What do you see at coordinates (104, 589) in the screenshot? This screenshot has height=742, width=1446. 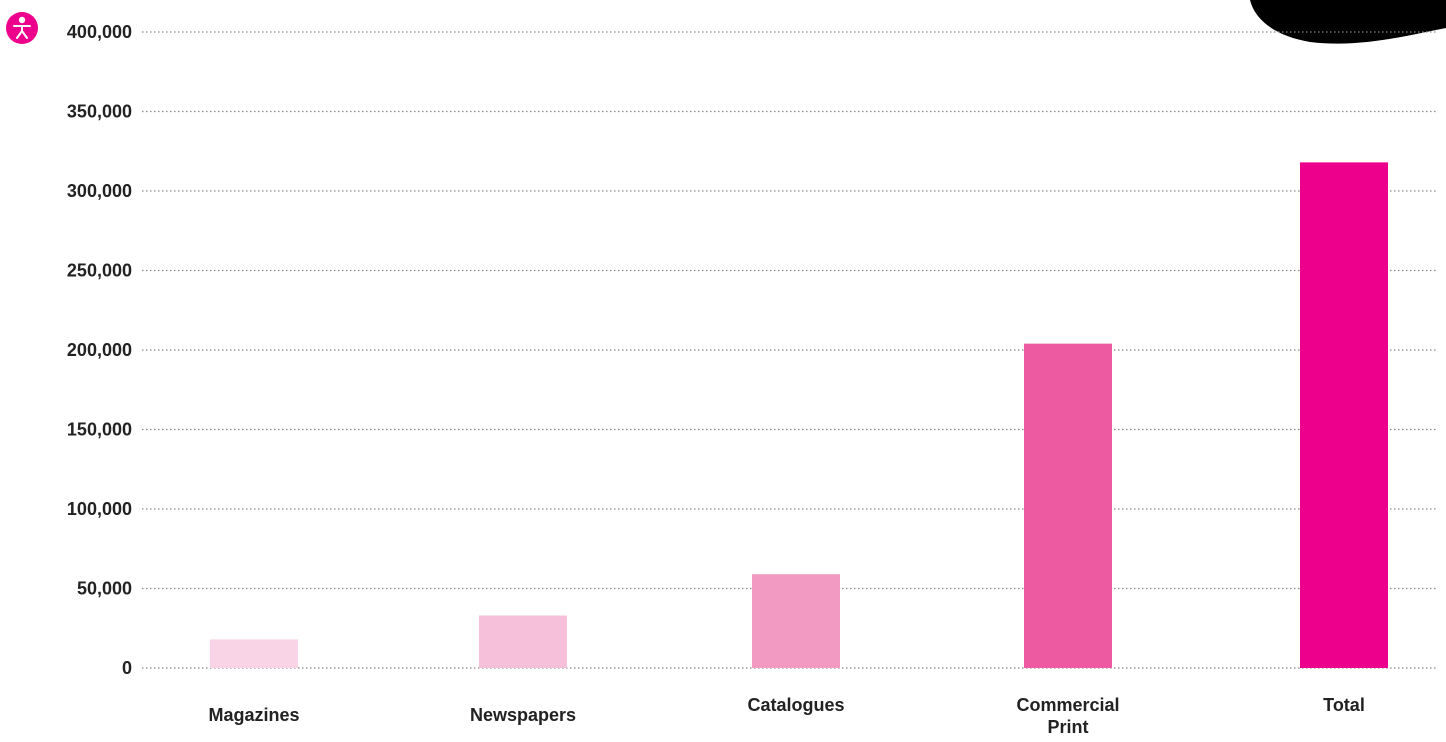 I see `y-tick-label: 50,000` at bounding box center [104, 589].